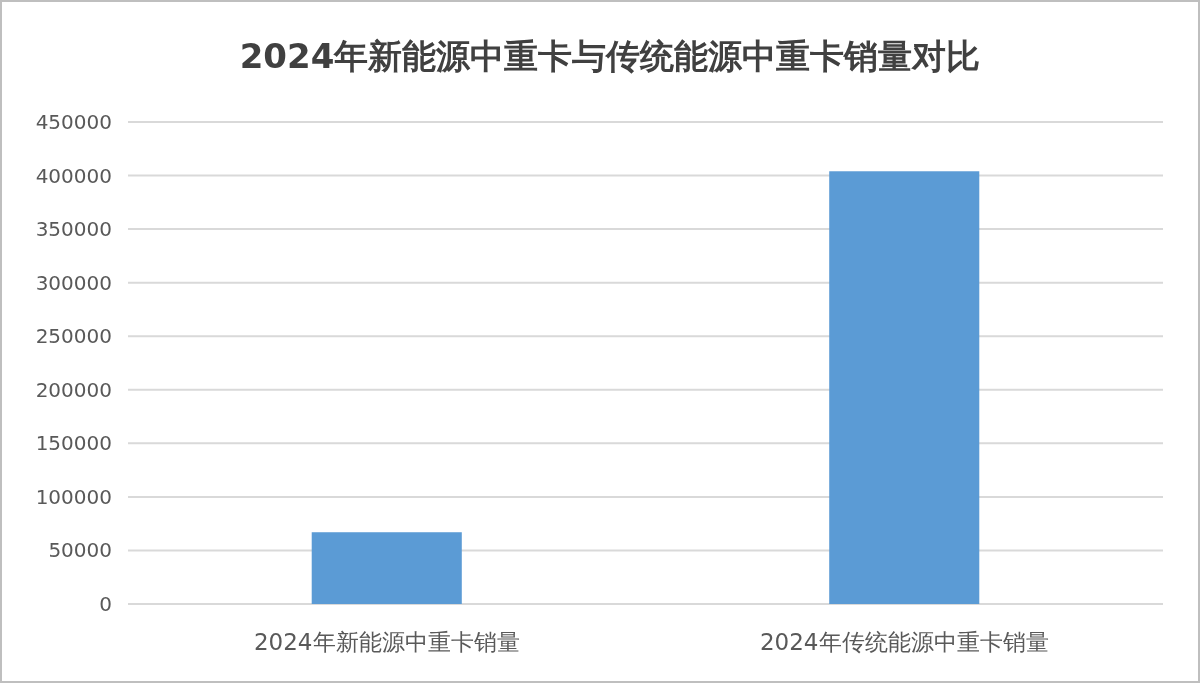 Image resolution: width=1200 pixels, height=683 pixels. I want to click on y-tick-label: 0, so click(105, 604).